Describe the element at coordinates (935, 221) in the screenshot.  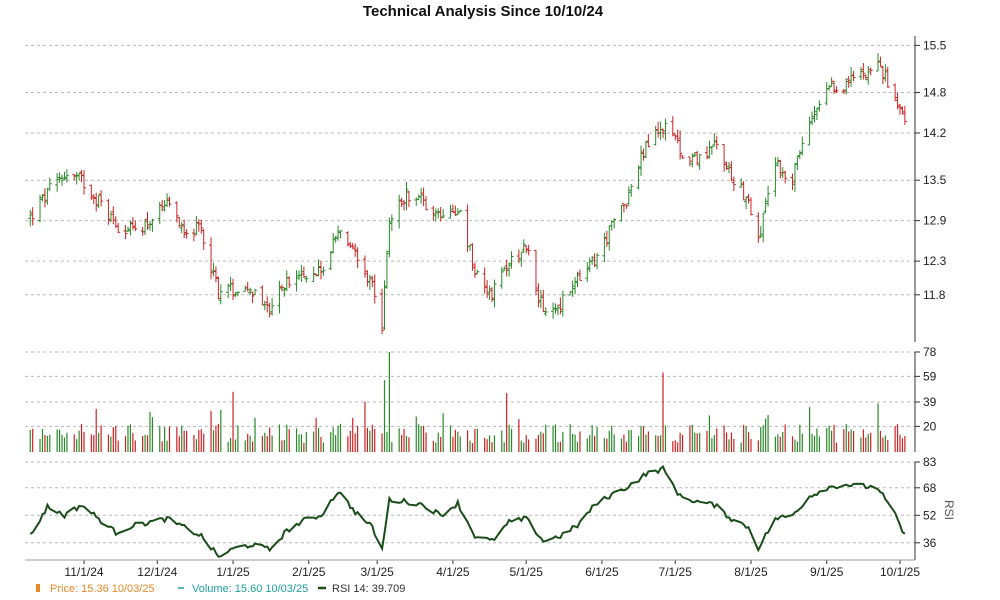
I see `price-ytick-label: 12.9` at that location.